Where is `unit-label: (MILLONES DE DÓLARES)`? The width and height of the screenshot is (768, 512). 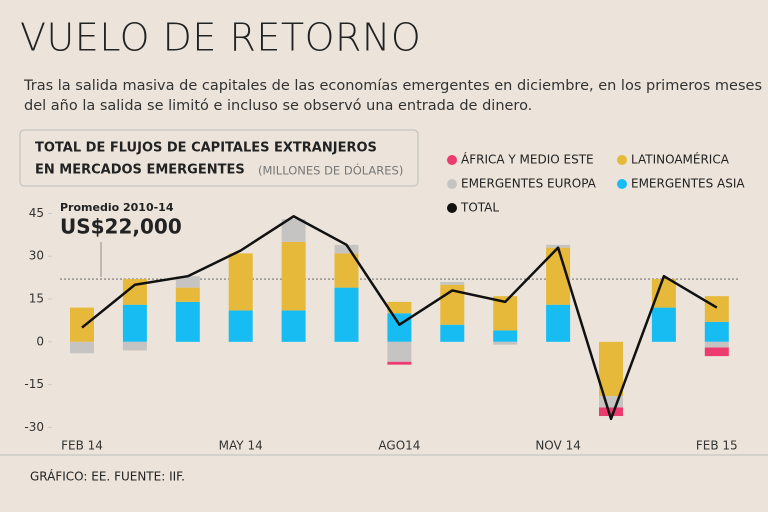
unit-label: (MILLONES DE DÓLARES) is located at coordinates (330, 170).